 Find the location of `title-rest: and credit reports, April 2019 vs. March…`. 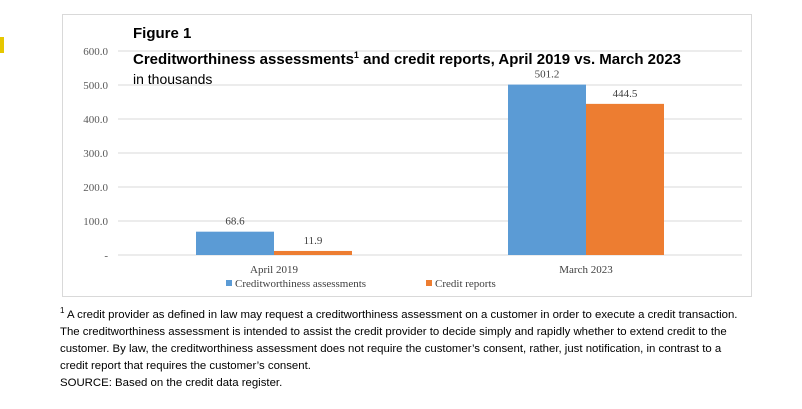

title-rest: and credit reports, April 2019 vs. March… is located at coordinates (520, 59).